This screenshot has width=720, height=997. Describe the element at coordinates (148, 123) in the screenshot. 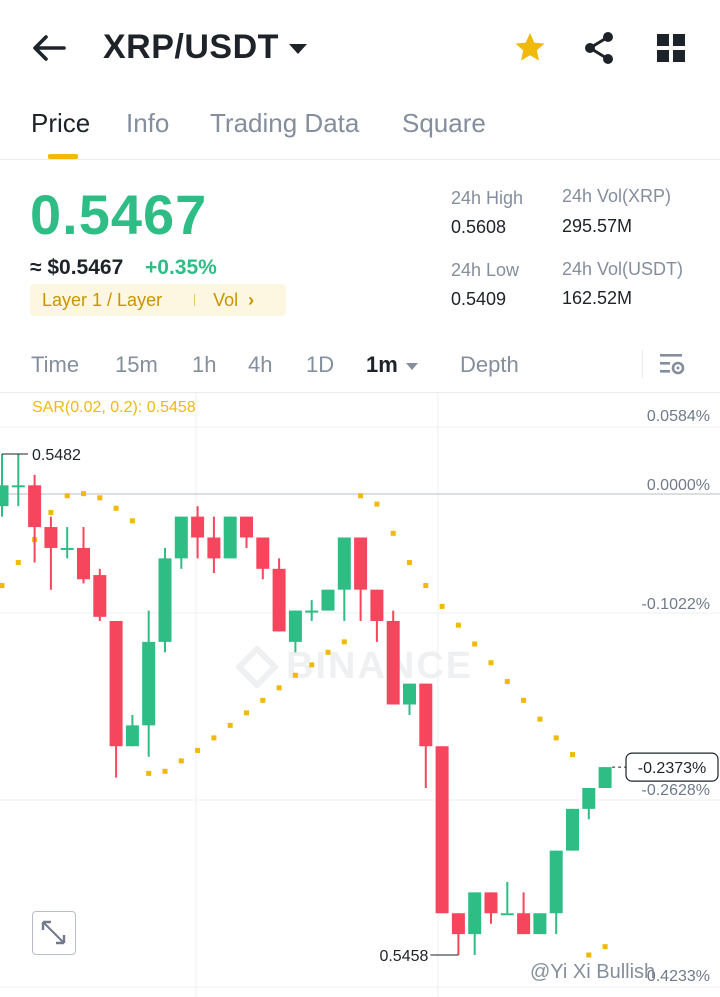

I see `tab-info: Info` at that location.